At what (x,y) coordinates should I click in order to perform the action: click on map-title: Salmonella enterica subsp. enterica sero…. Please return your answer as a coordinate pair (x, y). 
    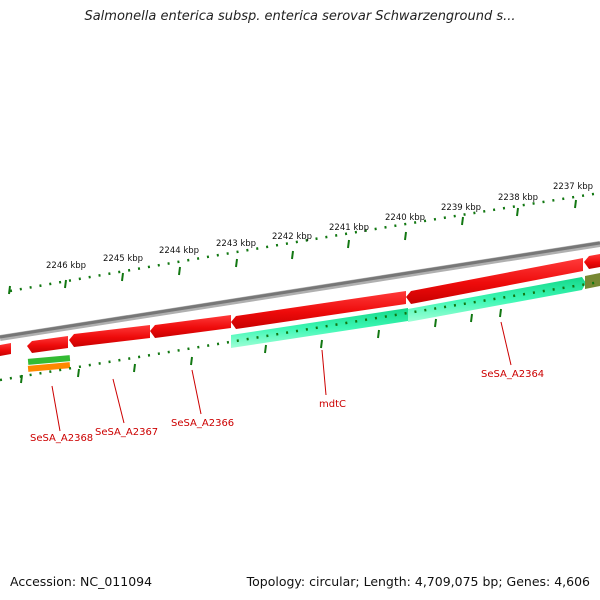
    Looking at the image, I should click on (300, 16).